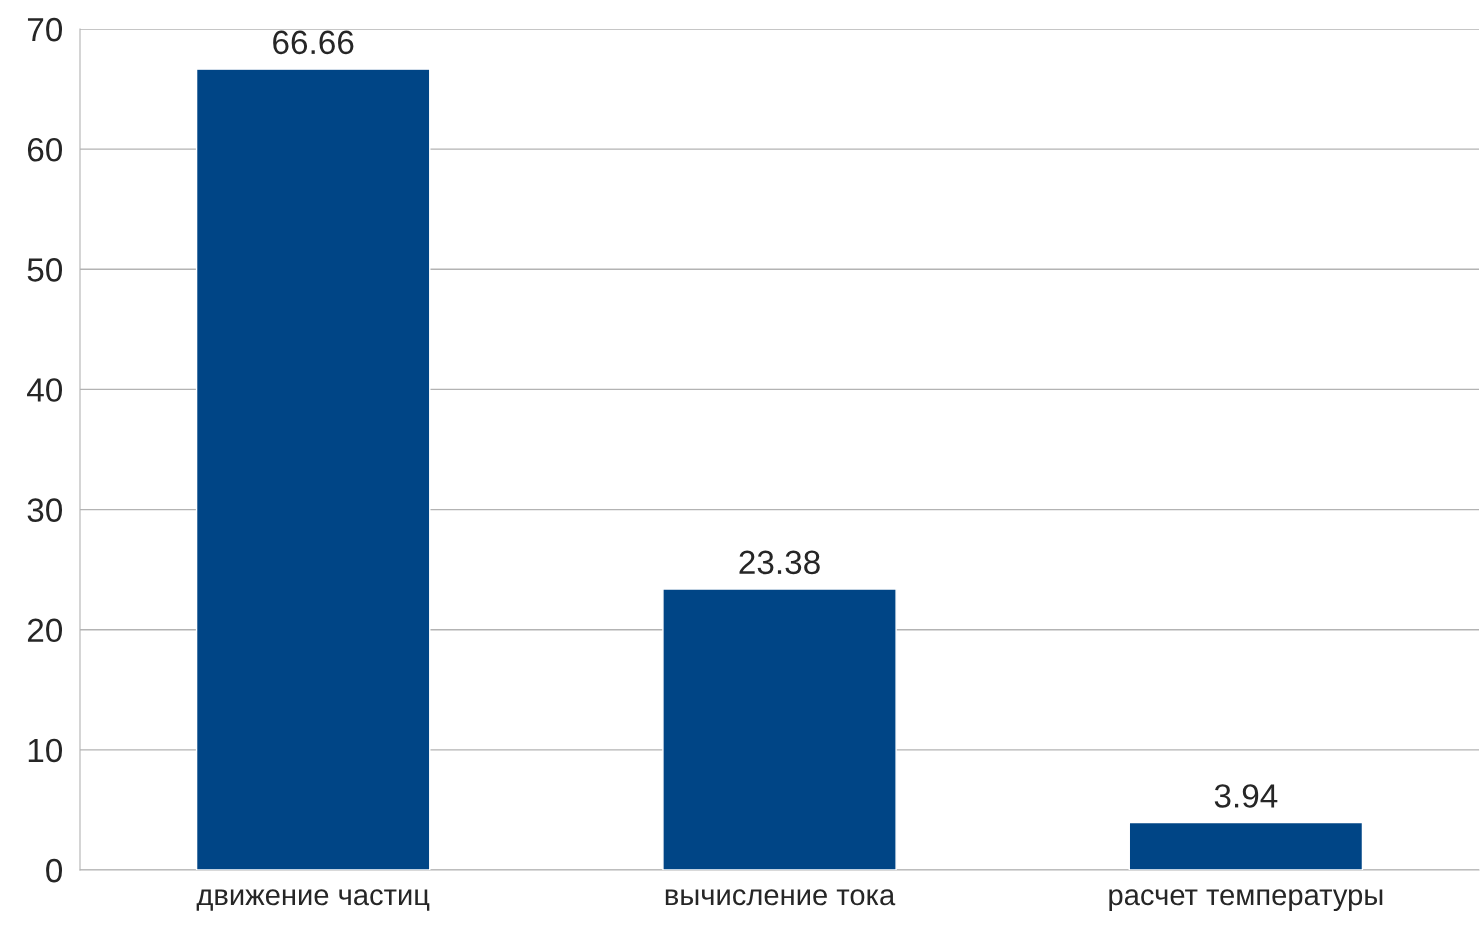 This screenshot has height=930, width=1482. What do you see at coordinates (45, 149) in the screenshot?
I see `y-tick-label: 60` at bounding box center [45, 149].